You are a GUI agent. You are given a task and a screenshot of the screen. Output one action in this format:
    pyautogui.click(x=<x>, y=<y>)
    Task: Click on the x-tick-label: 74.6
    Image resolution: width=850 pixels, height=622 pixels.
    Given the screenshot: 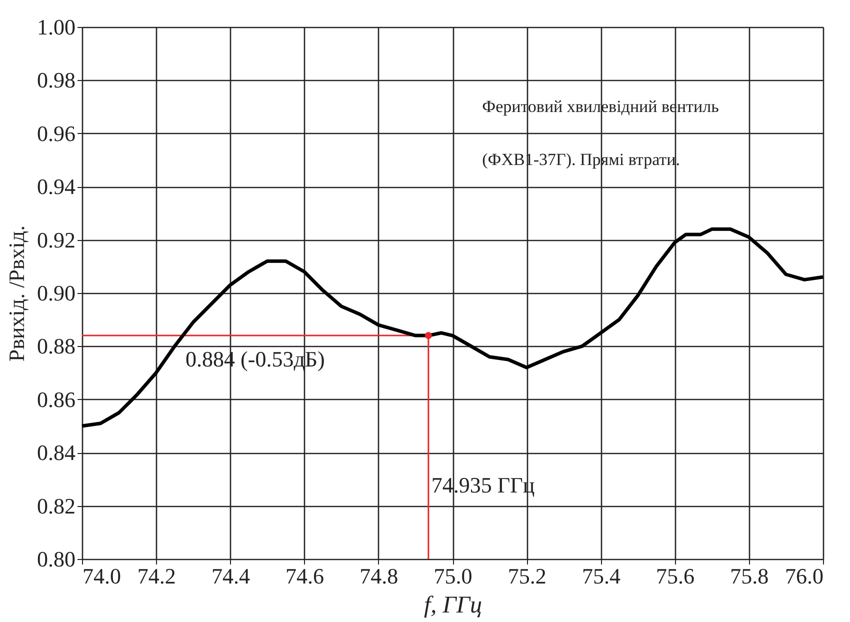 What is the action you would take?
    pyautogui.click(x=305, y=576)
    